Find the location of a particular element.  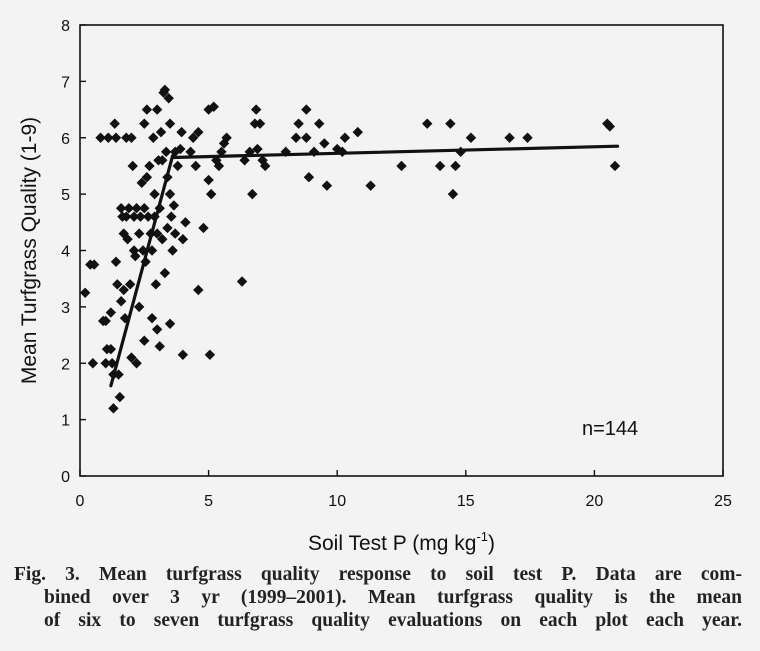

y-tick-label: 0 is located at coordinates (65, 477).